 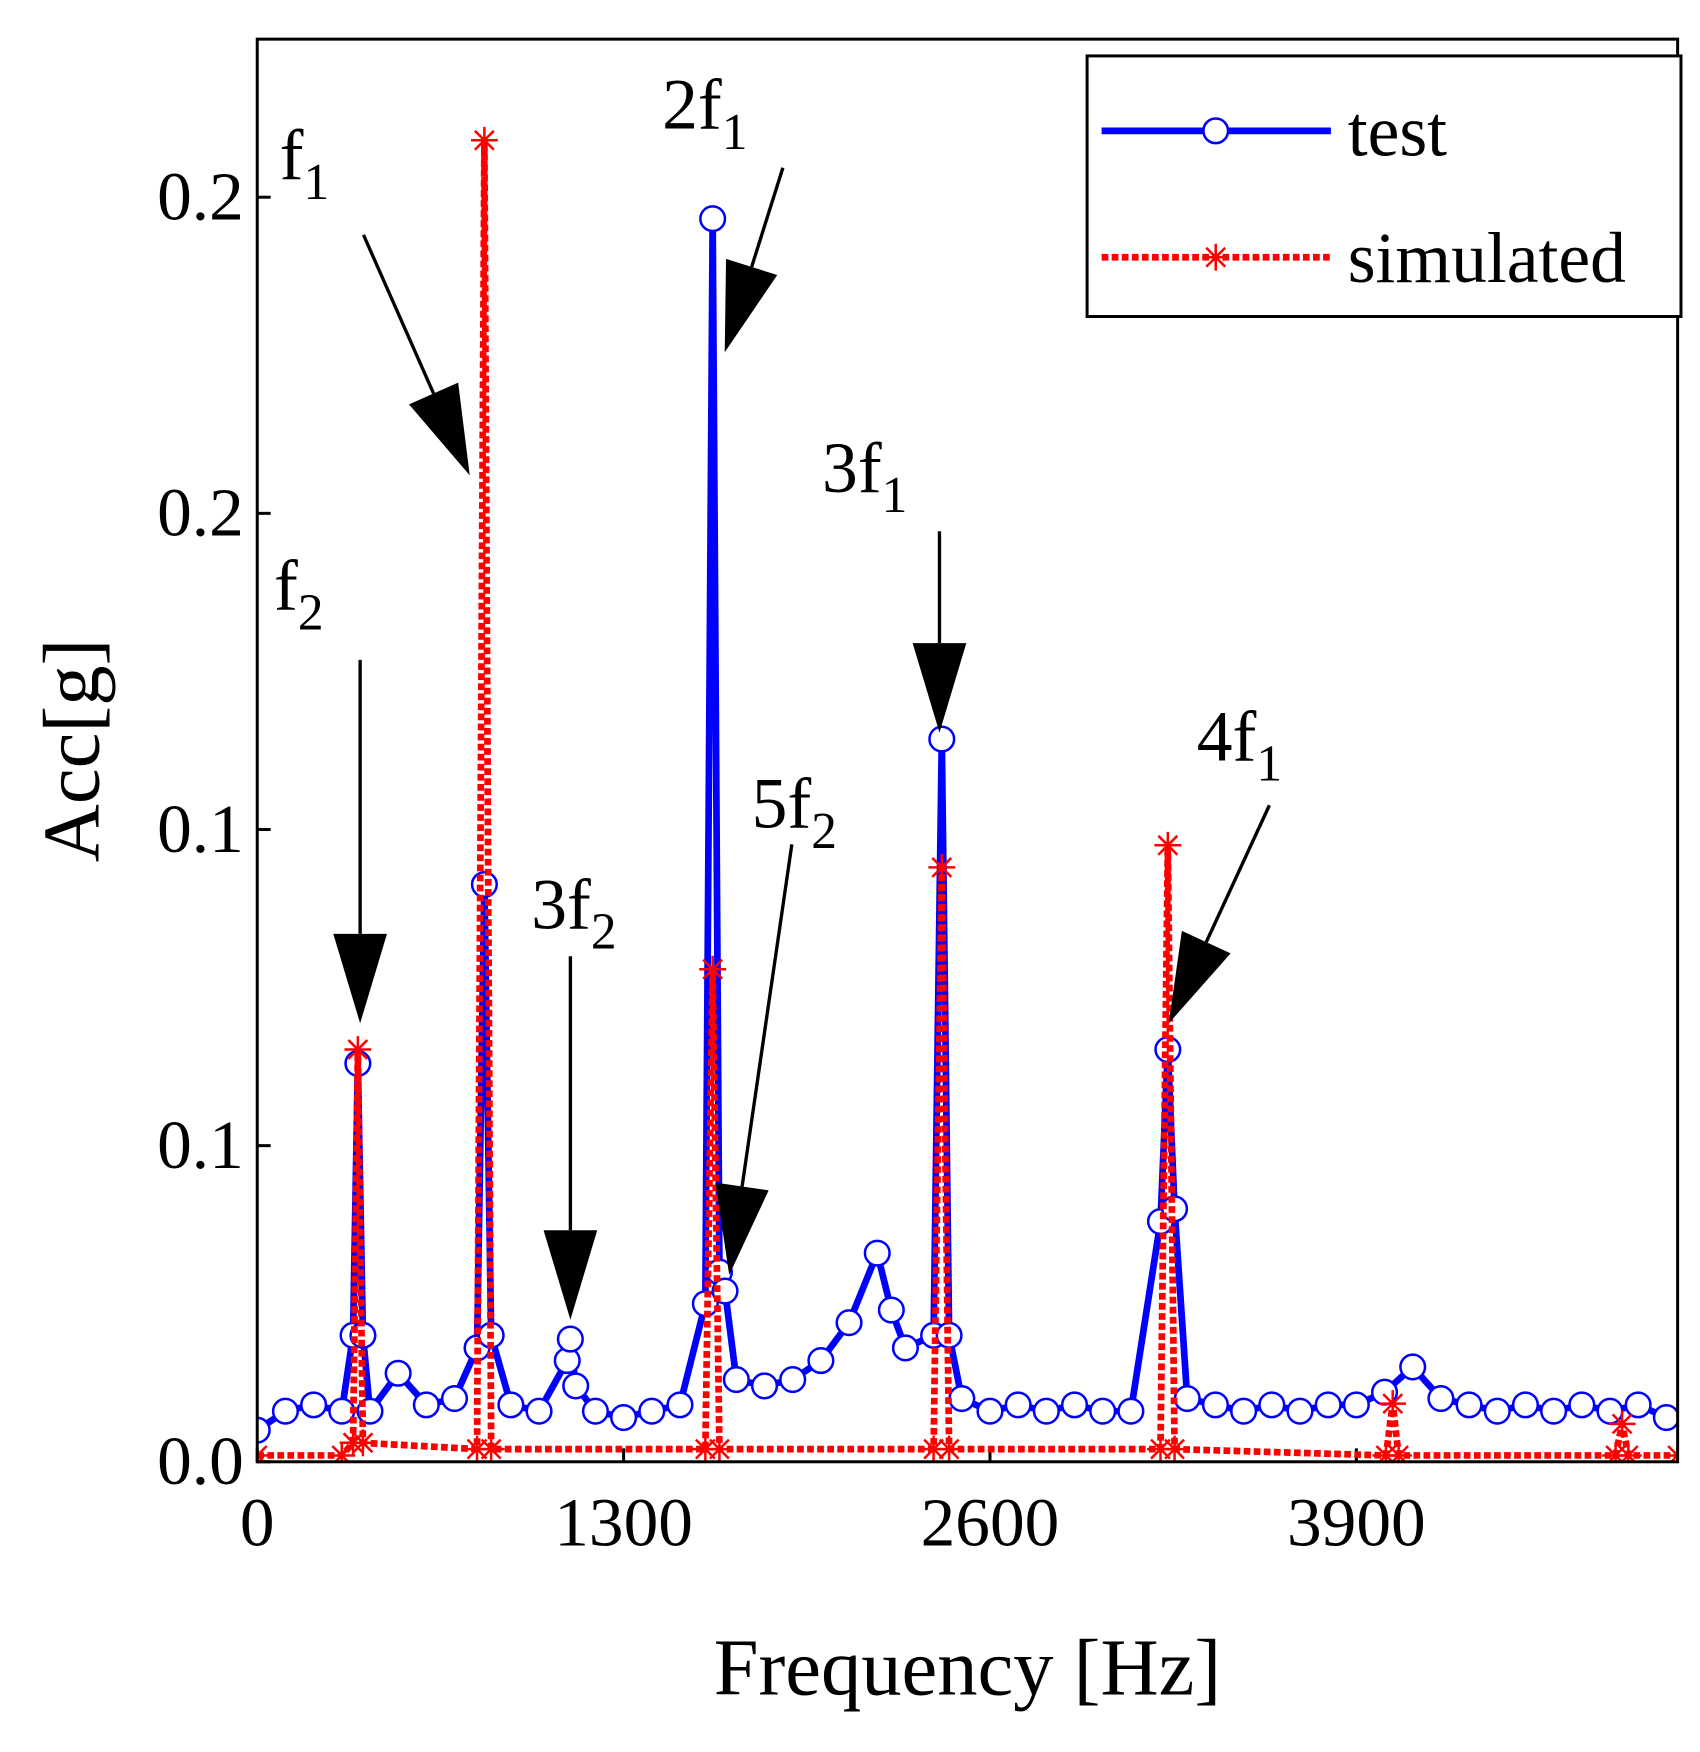 I want to click on x-axis-label: Frequency [Hz], so click(x=967, y=1667).